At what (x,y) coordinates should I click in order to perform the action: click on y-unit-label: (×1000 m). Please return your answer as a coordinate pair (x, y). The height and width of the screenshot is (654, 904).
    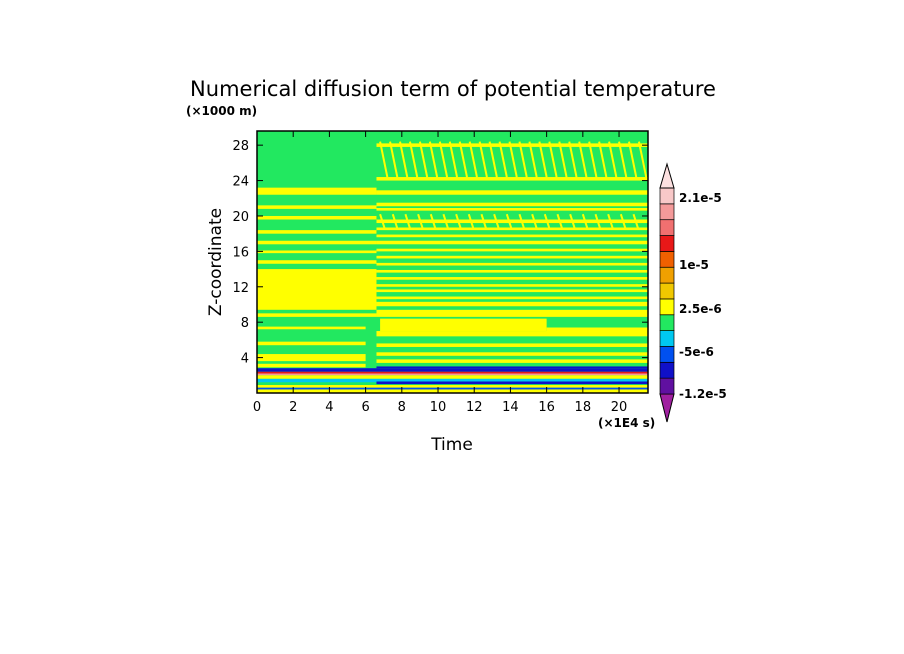
    Looking at the image, I should click on (221, 111).